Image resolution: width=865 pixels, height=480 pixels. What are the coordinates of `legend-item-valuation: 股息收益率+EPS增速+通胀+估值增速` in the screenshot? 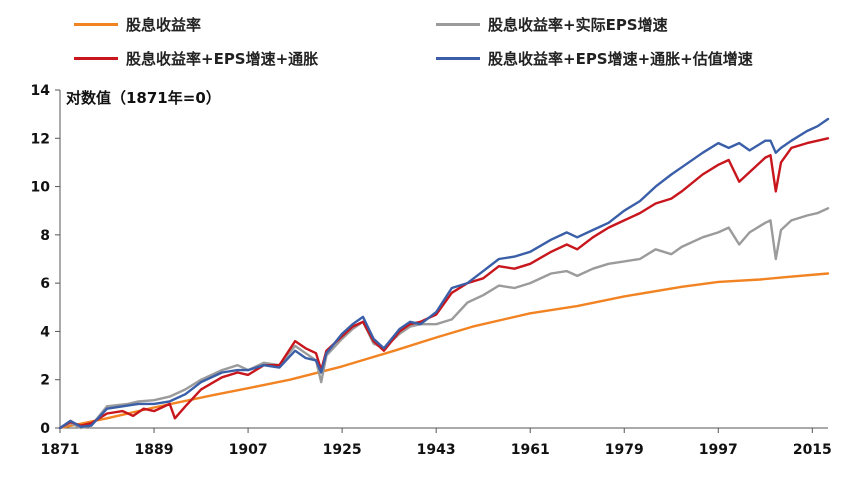 It's located at (594, 58).